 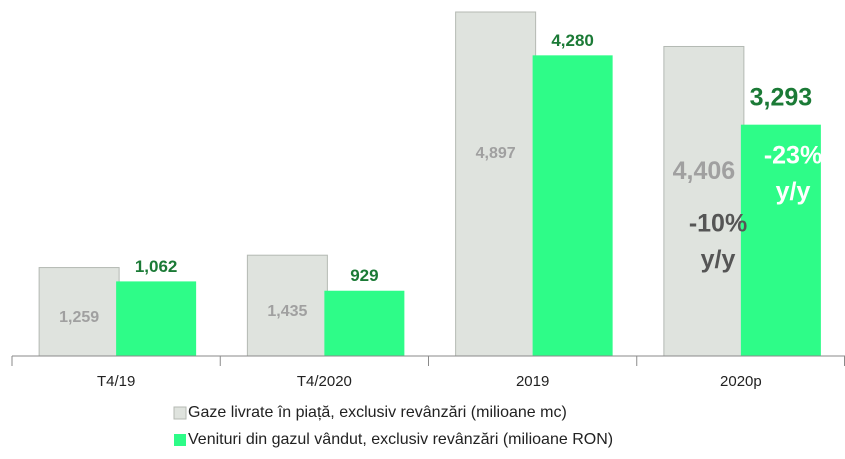 I want to click on x-tick-label: T4/19, so click(x=116, y=381).